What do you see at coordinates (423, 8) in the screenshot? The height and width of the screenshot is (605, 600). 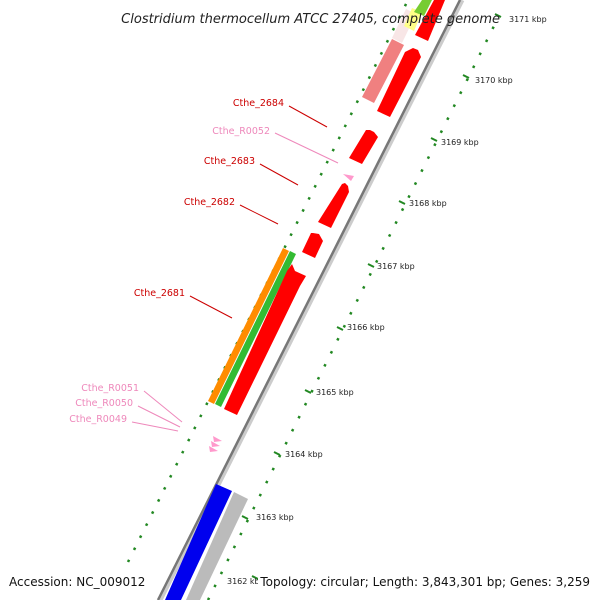 I see `green-feature-top` at bounding box center [423, 8].